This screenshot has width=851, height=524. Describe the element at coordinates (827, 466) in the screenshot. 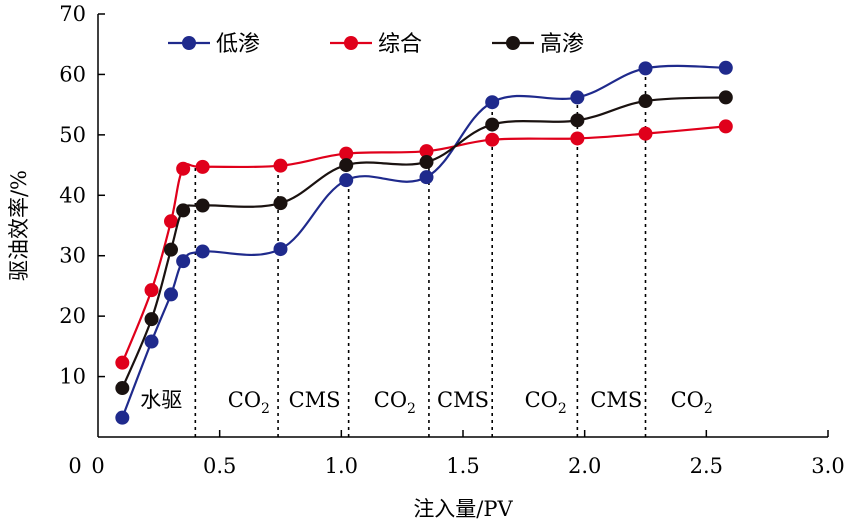

I see `x-tick-label: 3.0` at that location.